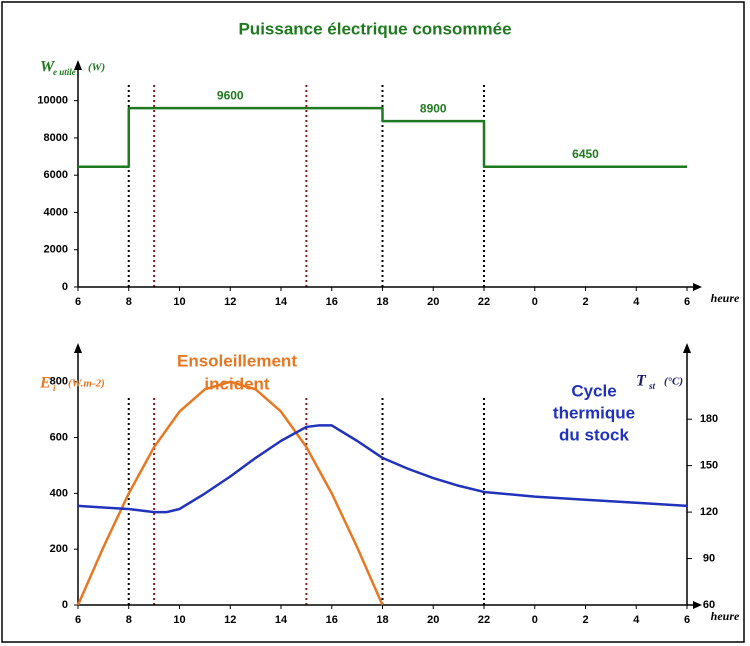  Describe the element at coordinates (59, 382) in the screenshot. I see `y-tick-label: 800` at that location.